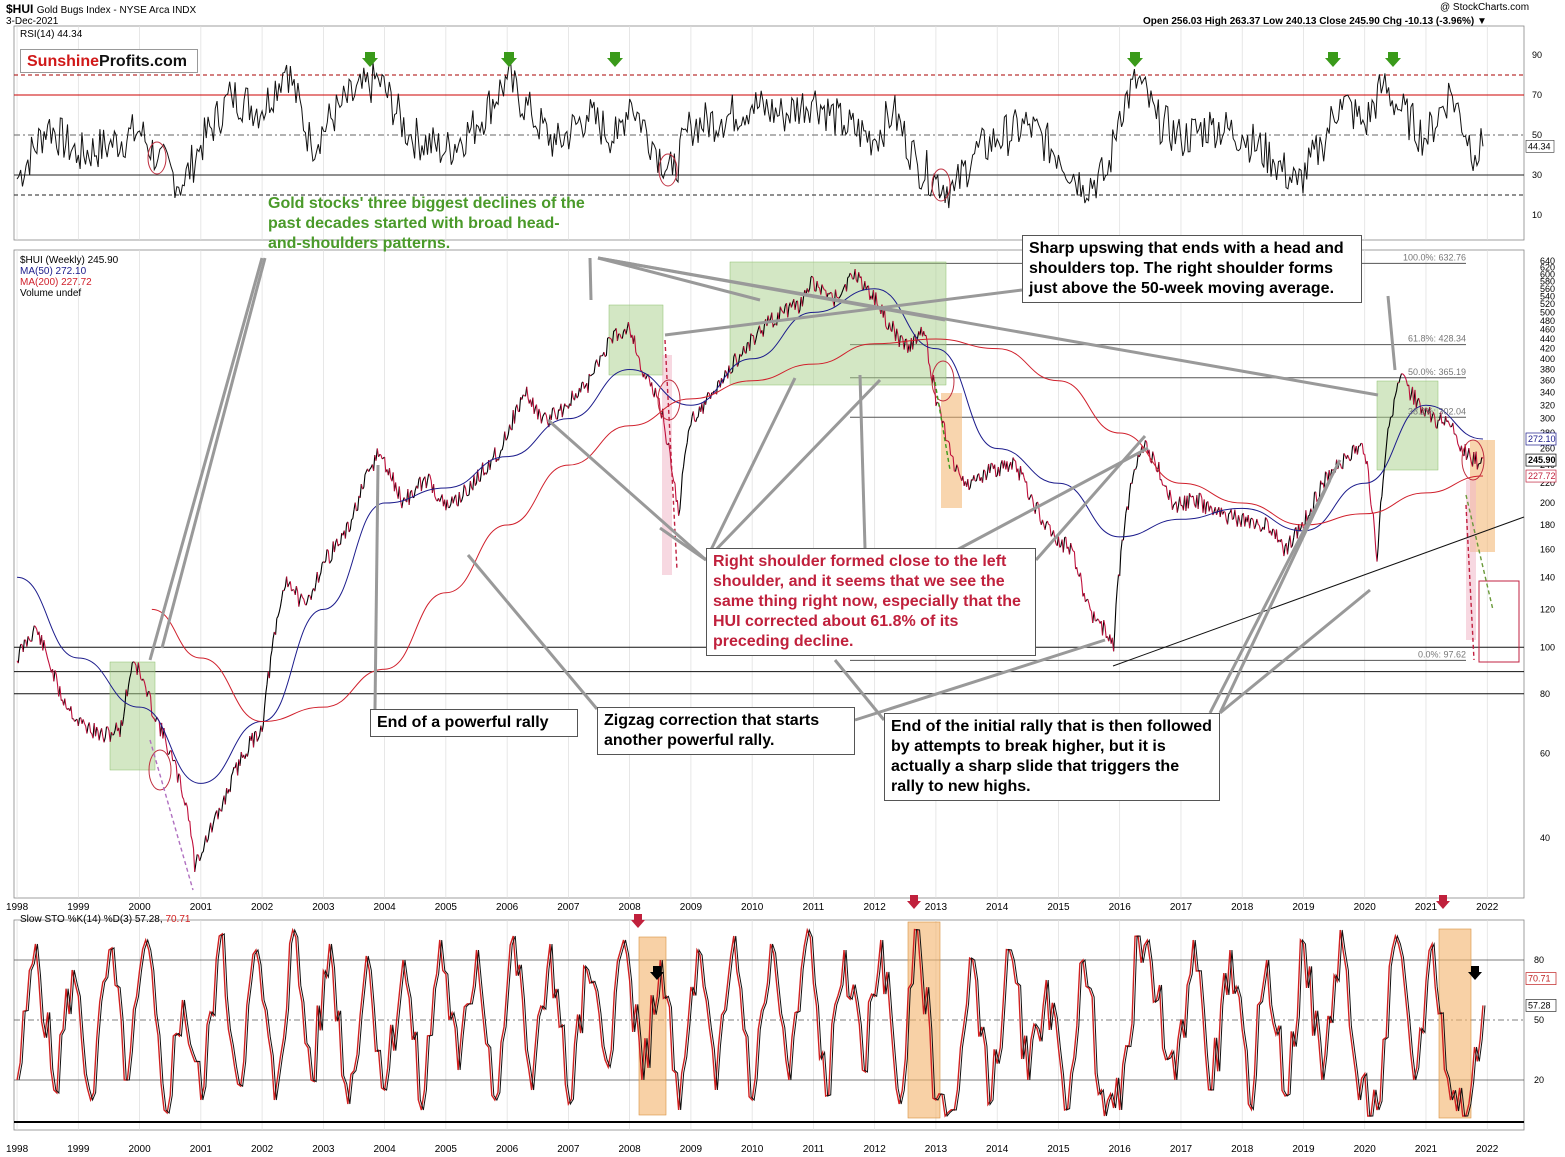 This screenshot has width=1565, height=1157. I want to click on price-tick-300: 300, so click(1547, 419).